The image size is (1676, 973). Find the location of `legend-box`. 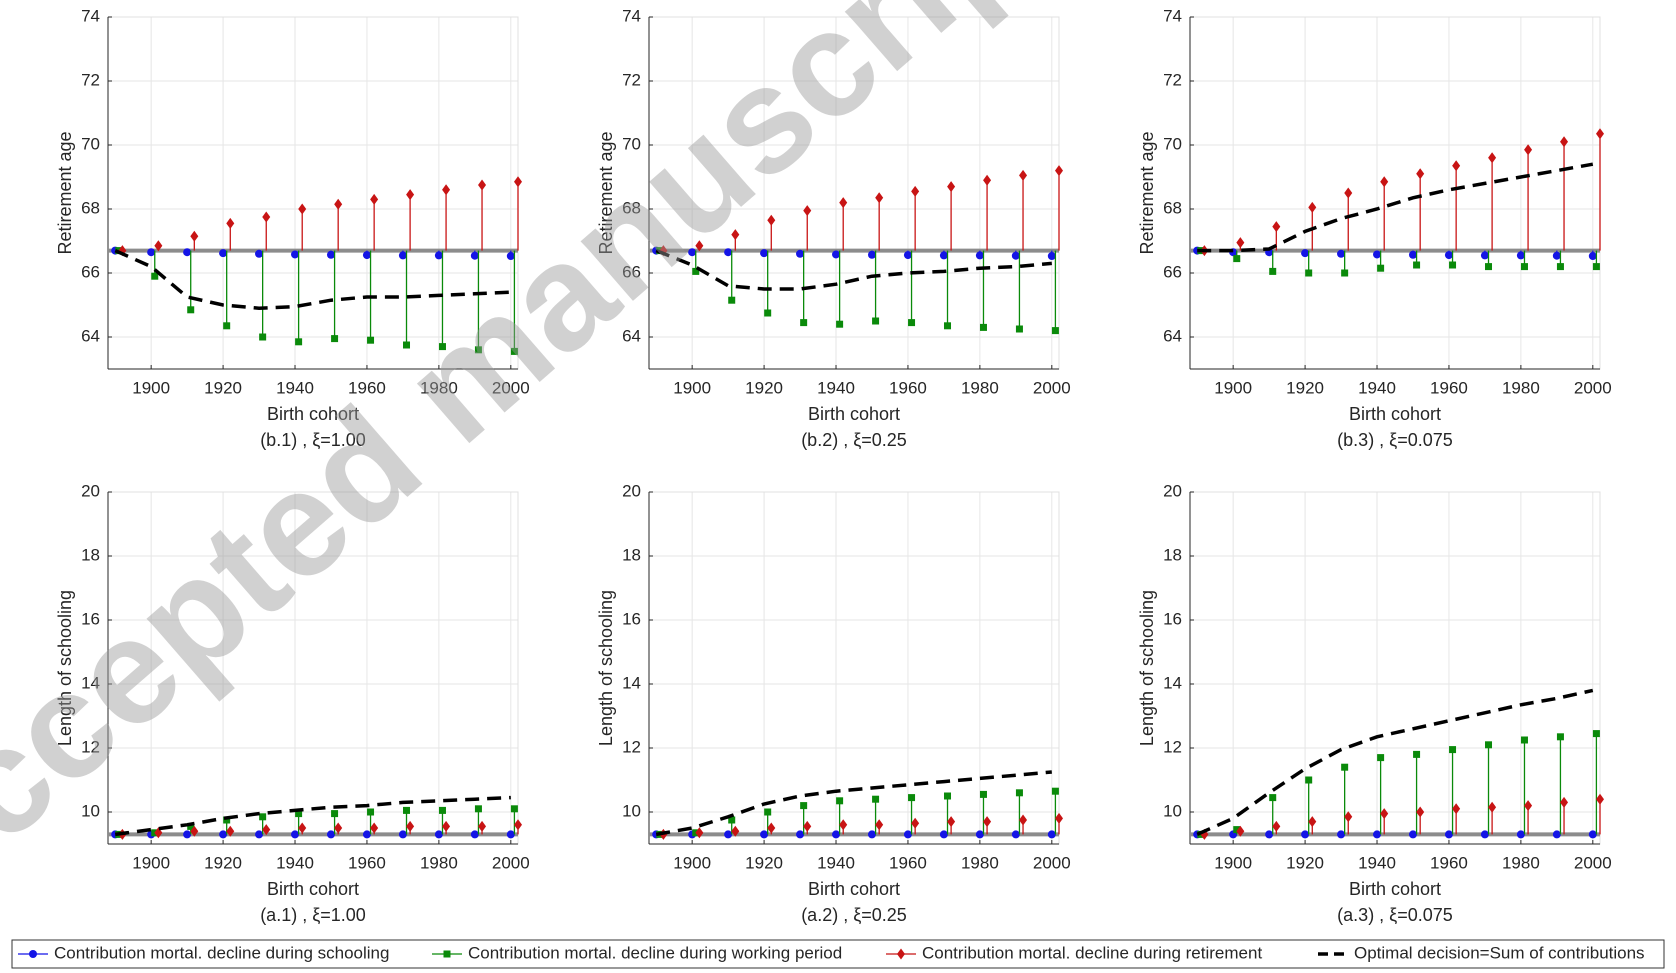

legend-box is located at coordinates (838, 954).